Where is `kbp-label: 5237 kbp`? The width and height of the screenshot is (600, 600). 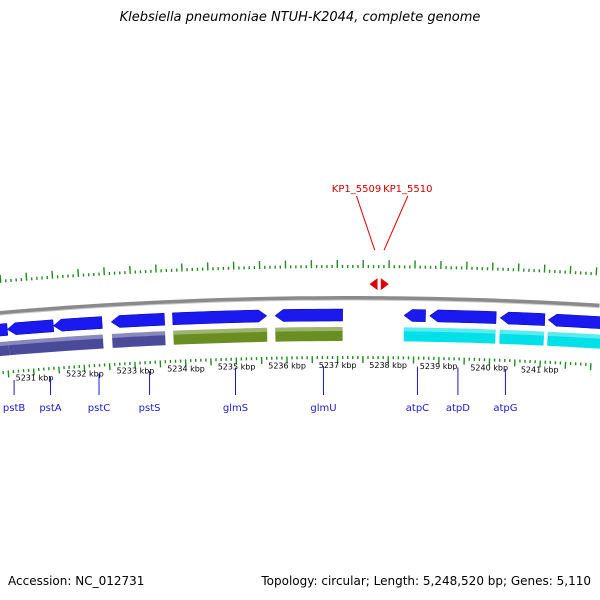
kbp-label: 5237 kbp is located at coordinates (338, 365).